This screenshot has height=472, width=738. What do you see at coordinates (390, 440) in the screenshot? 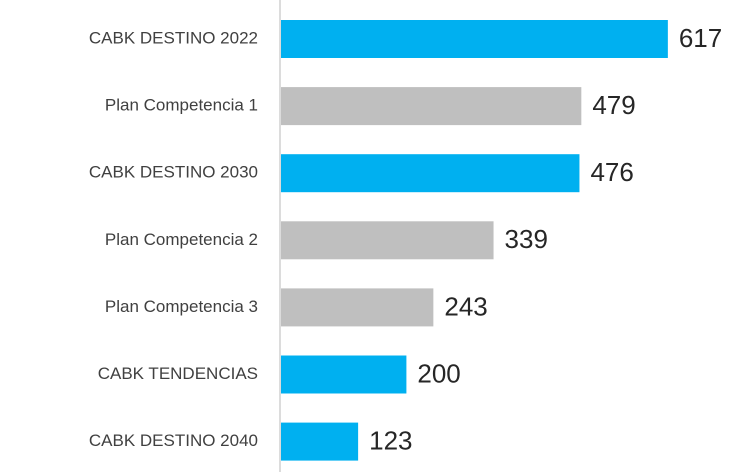
I see `value-label: 123` at bounding box center [390, 440].